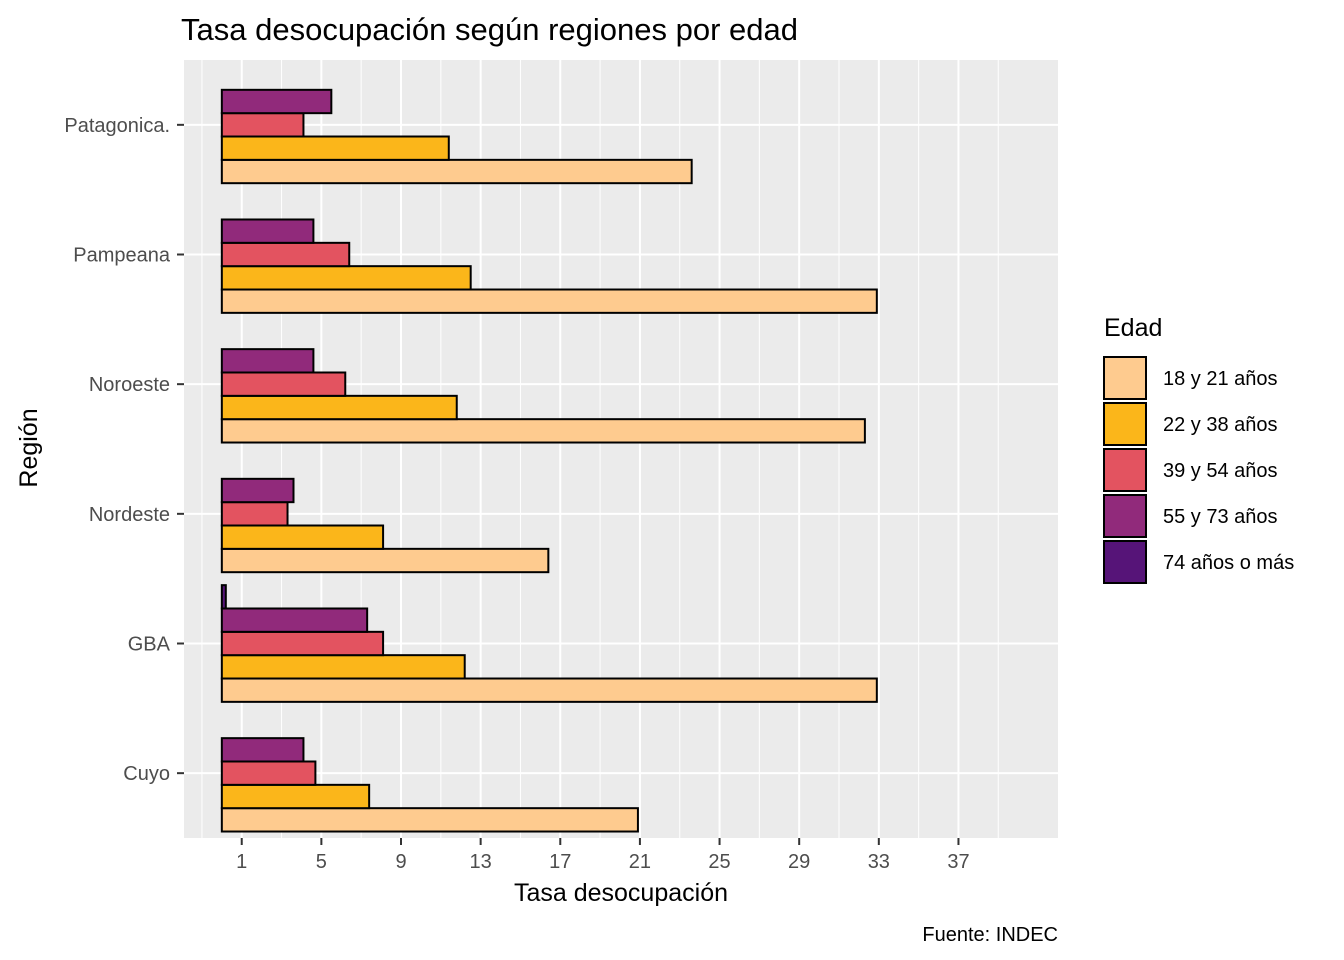 This screenshot has height=960, width=1344. What do you see at coordinates (400, 862) in the screenshot?
I see `x-tick-label: 9` at bounding box center [400, 862].